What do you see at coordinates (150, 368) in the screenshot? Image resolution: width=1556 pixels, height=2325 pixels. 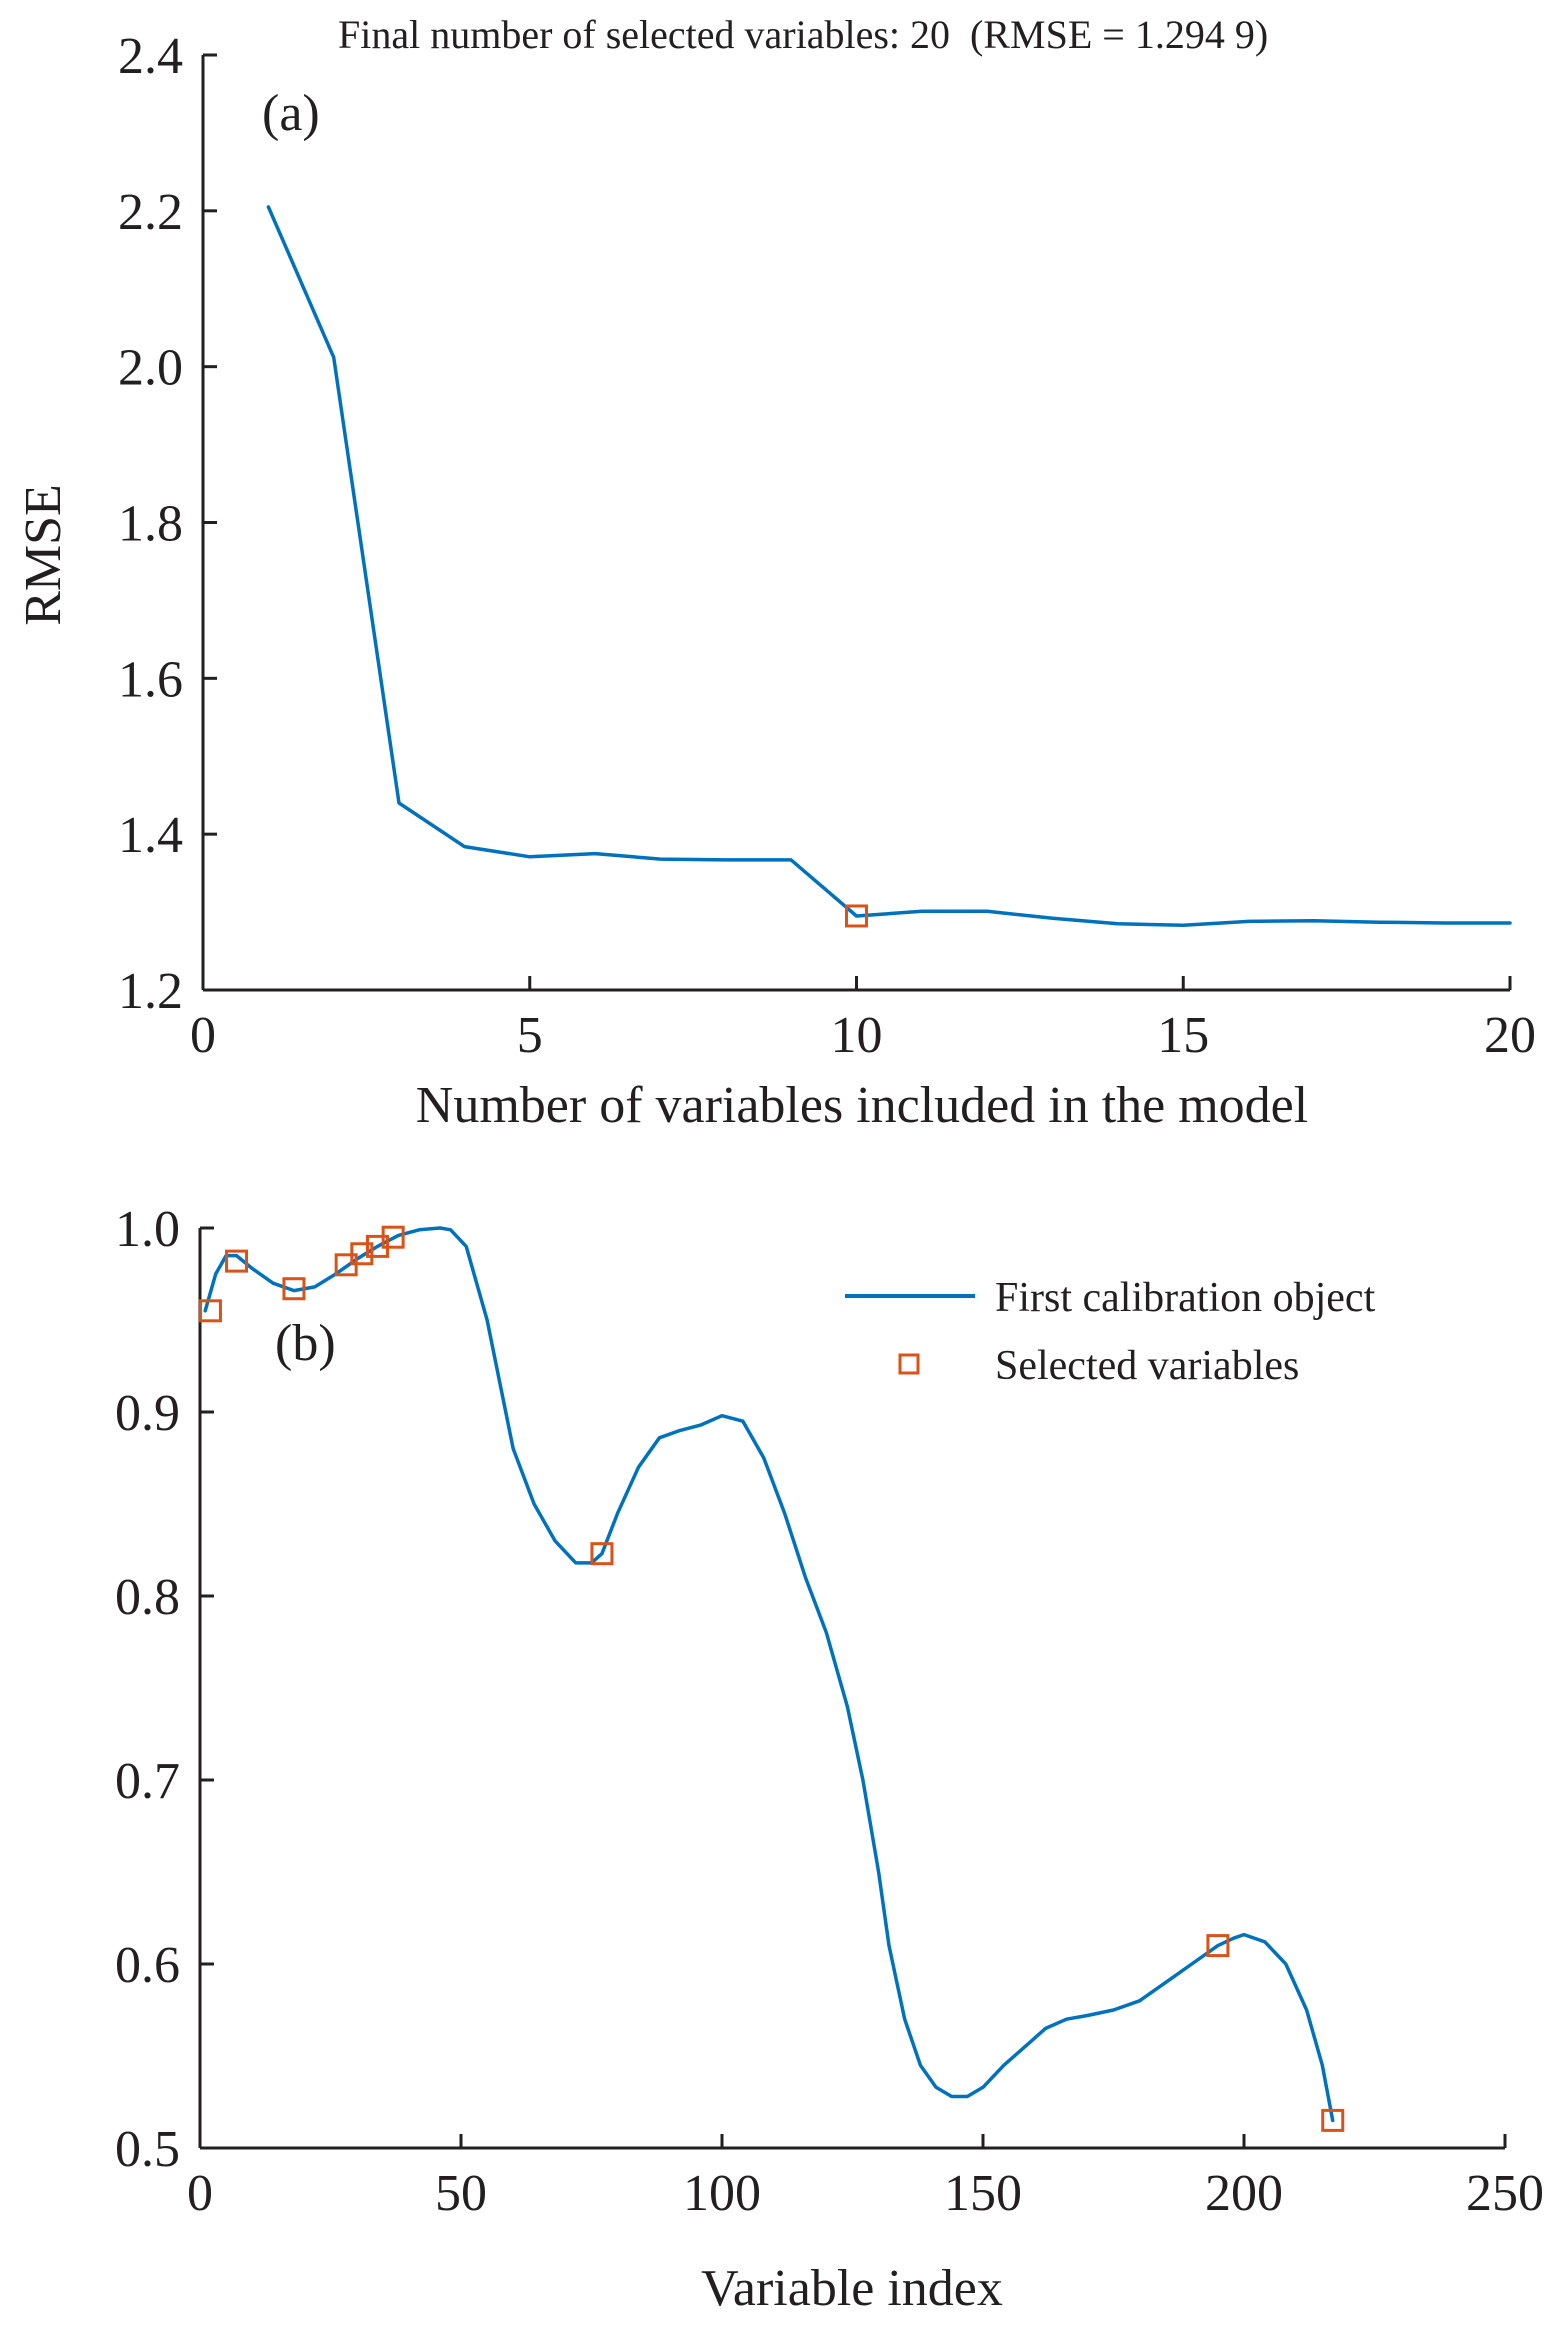 I see `y-tick-label: 2.0` at bounding box center [150, 368].